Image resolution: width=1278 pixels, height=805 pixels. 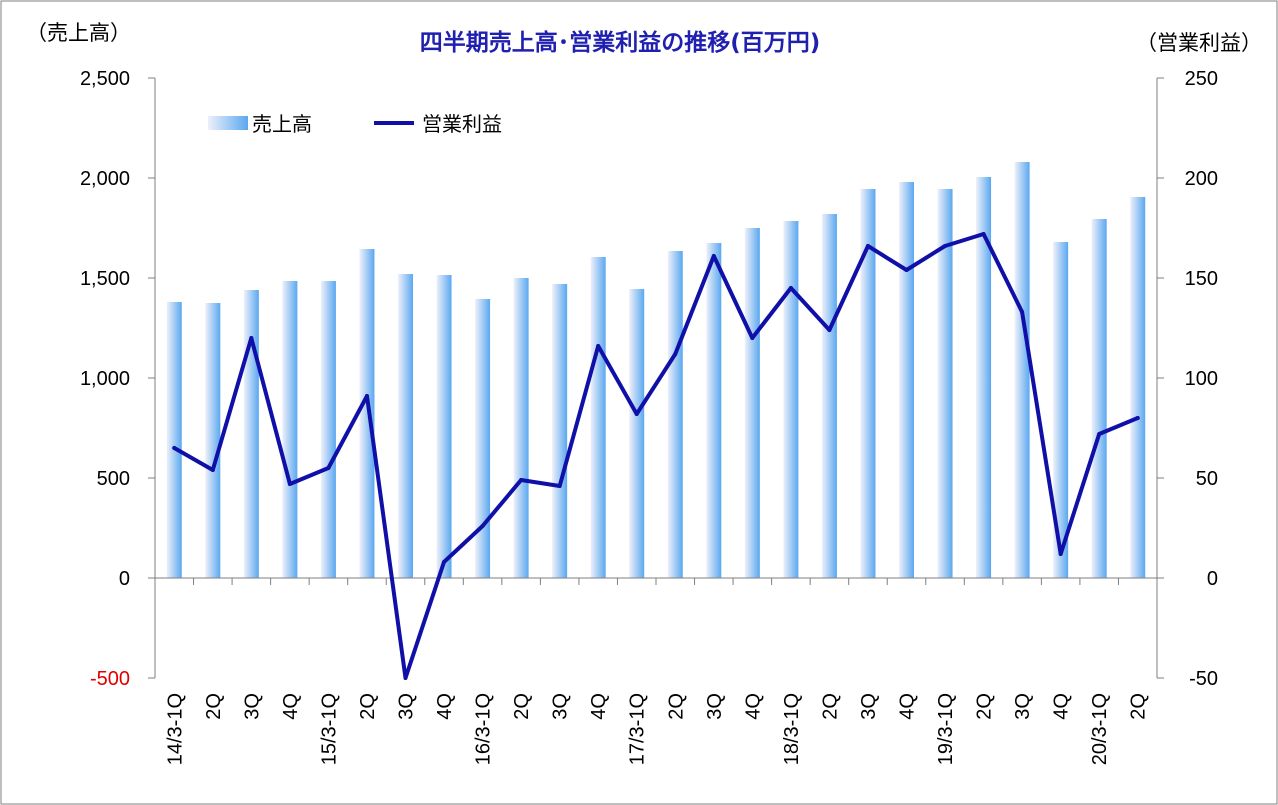 I want to click on left-tick-label: -500, so click(x=110, y=679).